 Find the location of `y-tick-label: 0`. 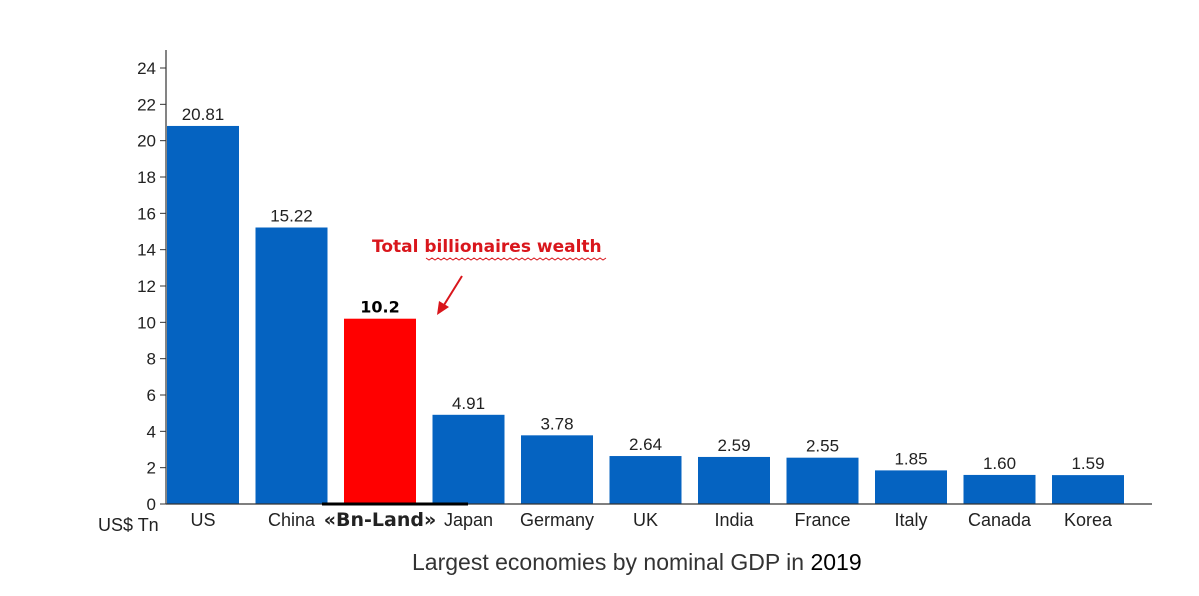

y-tick-label: 0 is located at coordinates (151, 504).